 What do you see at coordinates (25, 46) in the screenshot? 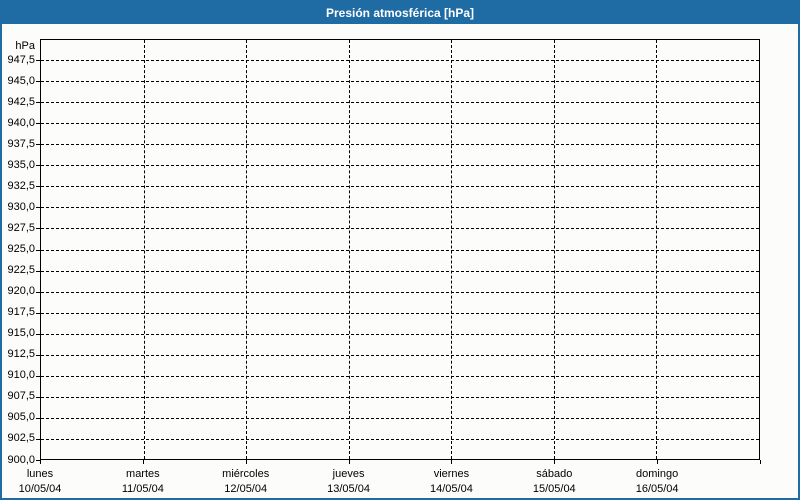
I see `y-axis-unit-label: hPa` at bounding box center [25, 46].